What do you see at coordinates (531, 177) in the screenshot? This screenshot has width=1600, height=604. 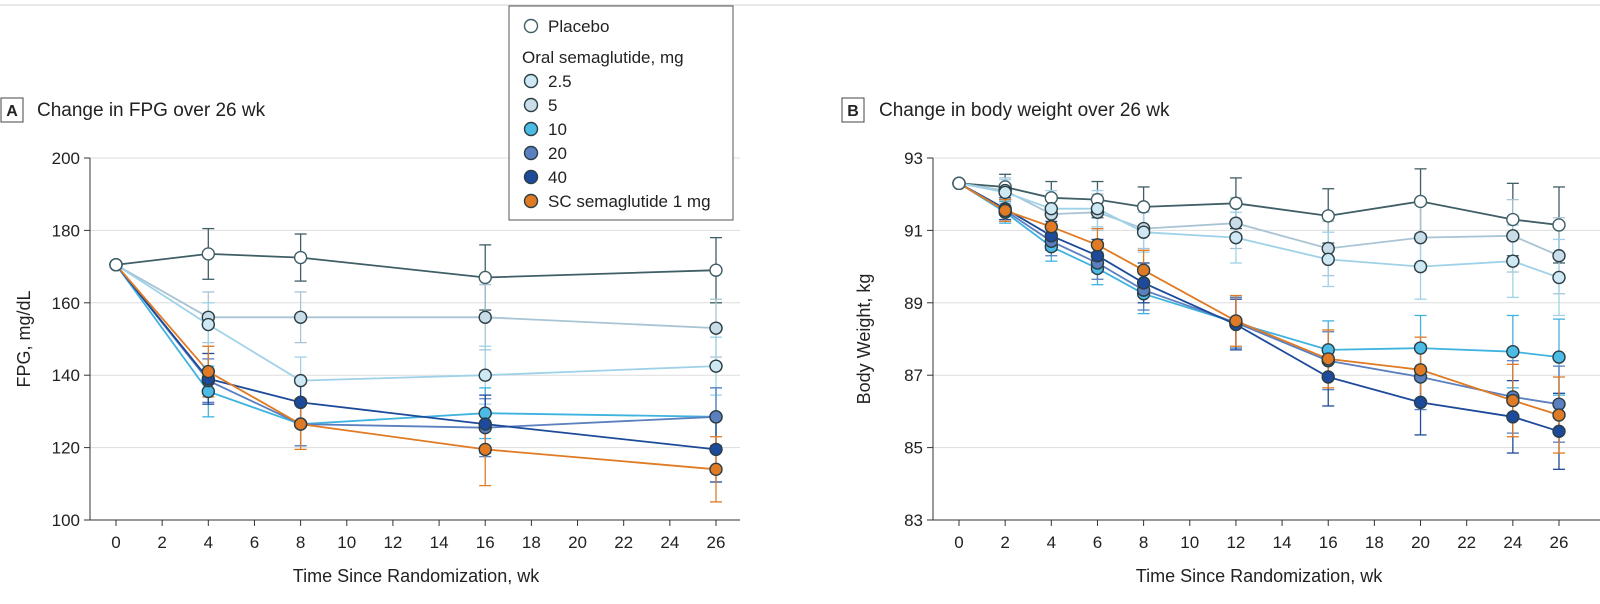 I see `legend-marker-d40` at bounding box center [531, 177].